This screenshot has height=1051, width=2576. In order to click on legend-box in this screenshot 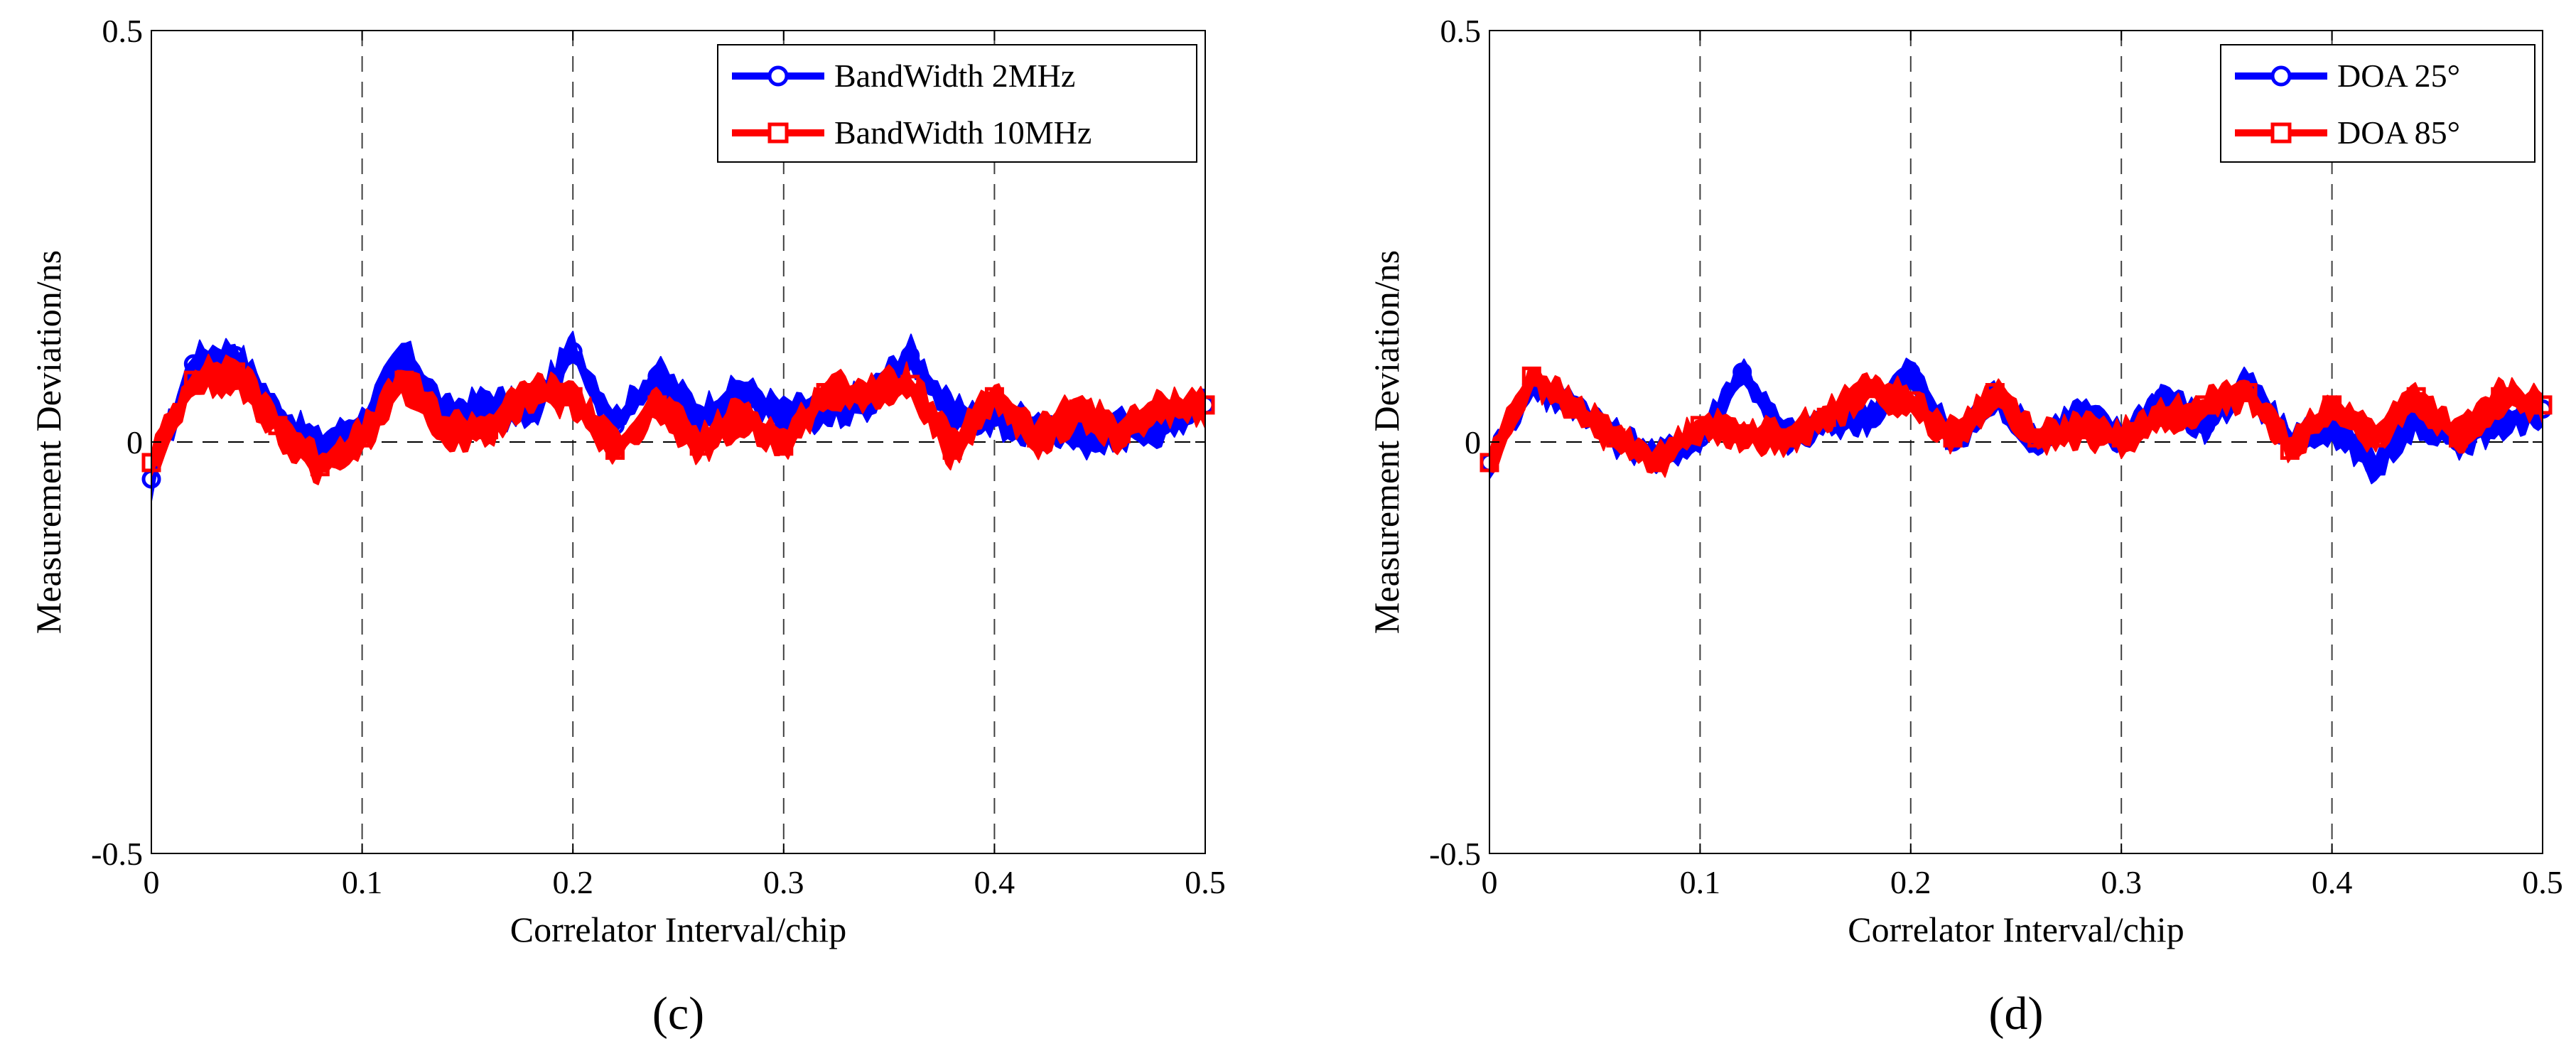, I will do `click(957, 103)`.